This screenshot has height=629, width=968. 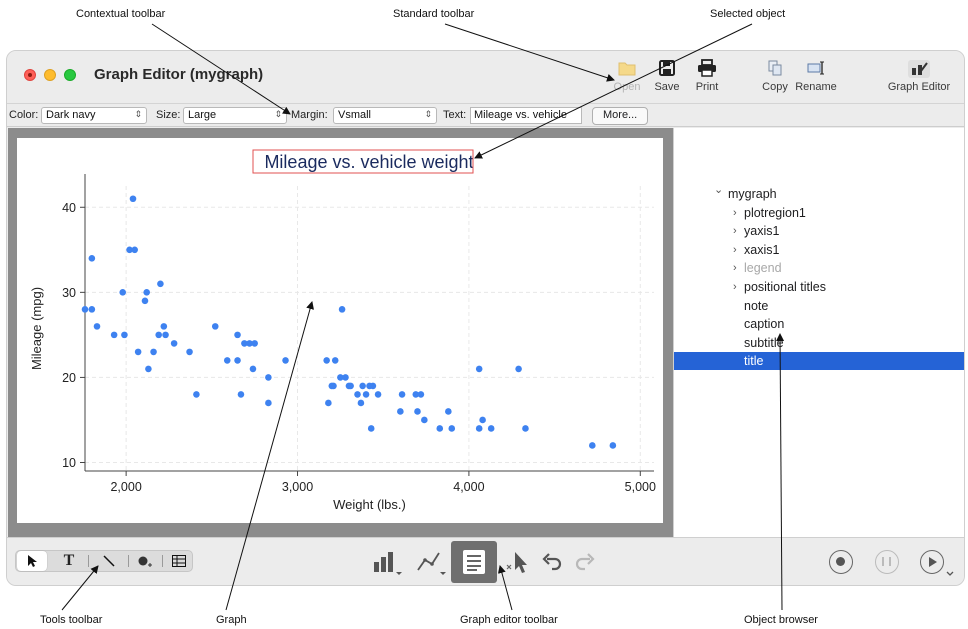 I want to click on browser-item-label: xaxis1, so click(x=762, y=249).